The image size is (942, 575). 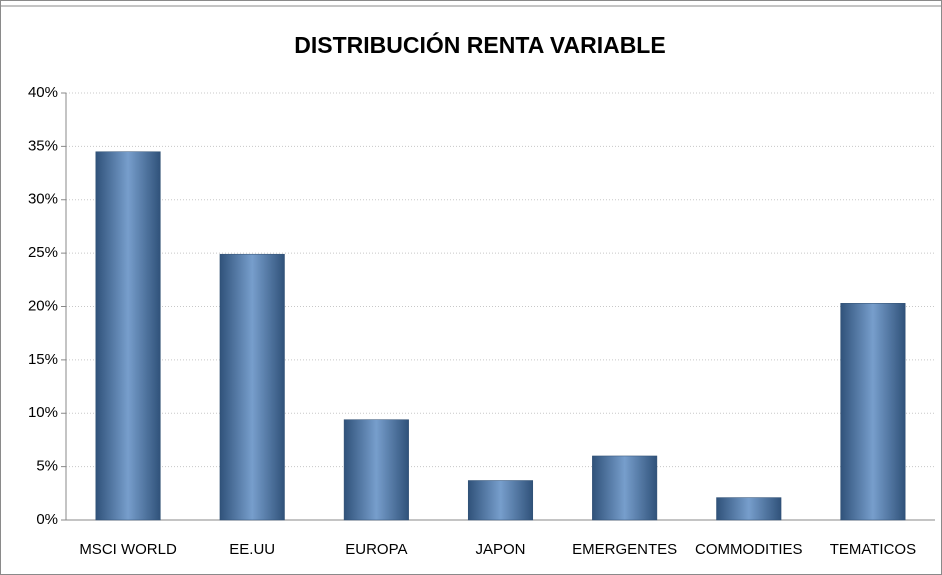 What do you see at coordinates (43, 145) in the screenshot?
I see `y-tick-label: 35%` at bounding box center [43, 145].